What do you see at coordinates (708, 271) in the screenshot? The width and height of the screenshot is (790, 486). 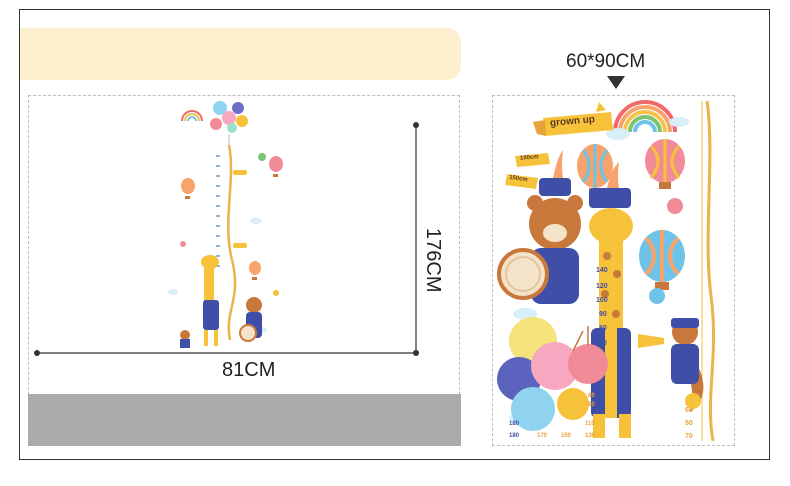 I see `vertical-ruler` at bounding box center [708, 271].